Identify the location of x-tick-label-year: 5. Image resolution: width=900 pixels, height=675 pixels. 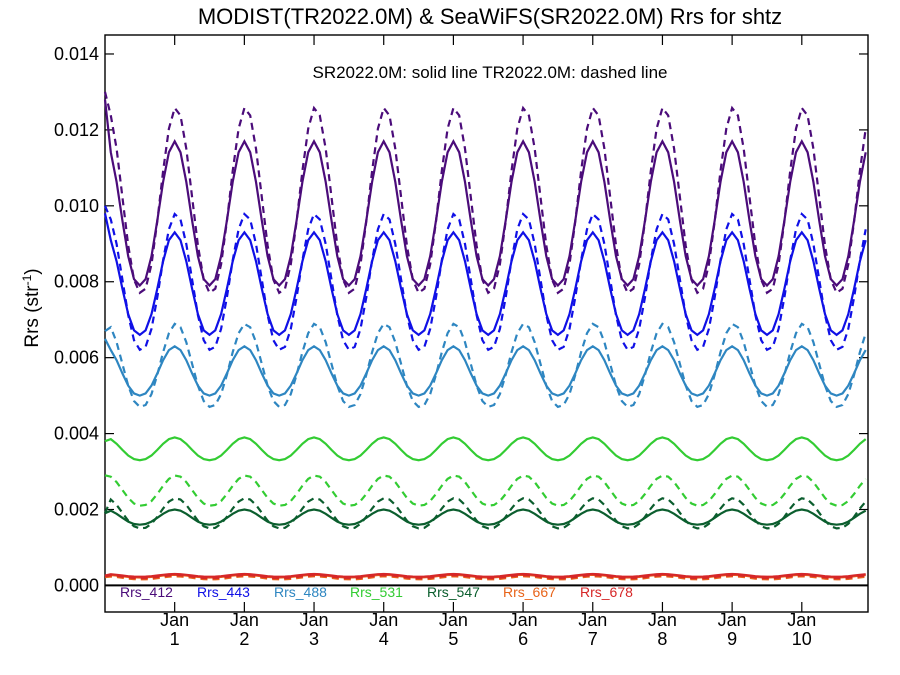
(453, 639).